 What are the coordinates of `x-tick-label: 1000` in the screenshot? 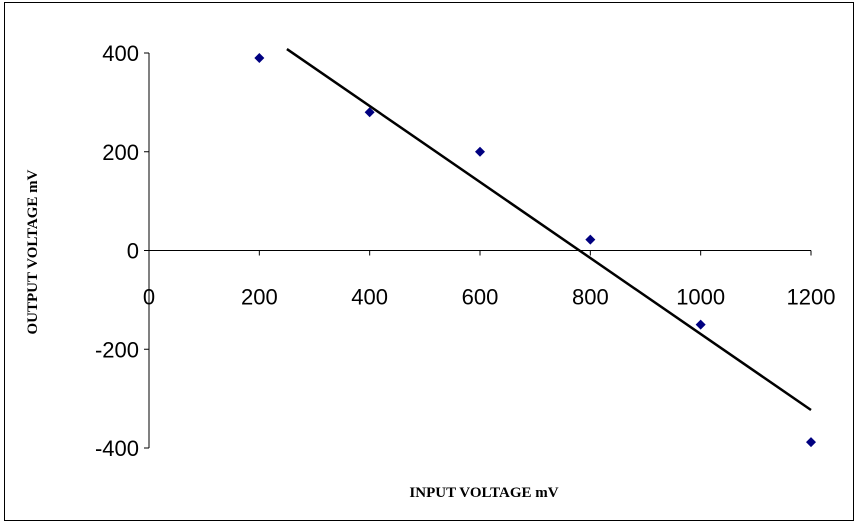 It's located at (700, 297).